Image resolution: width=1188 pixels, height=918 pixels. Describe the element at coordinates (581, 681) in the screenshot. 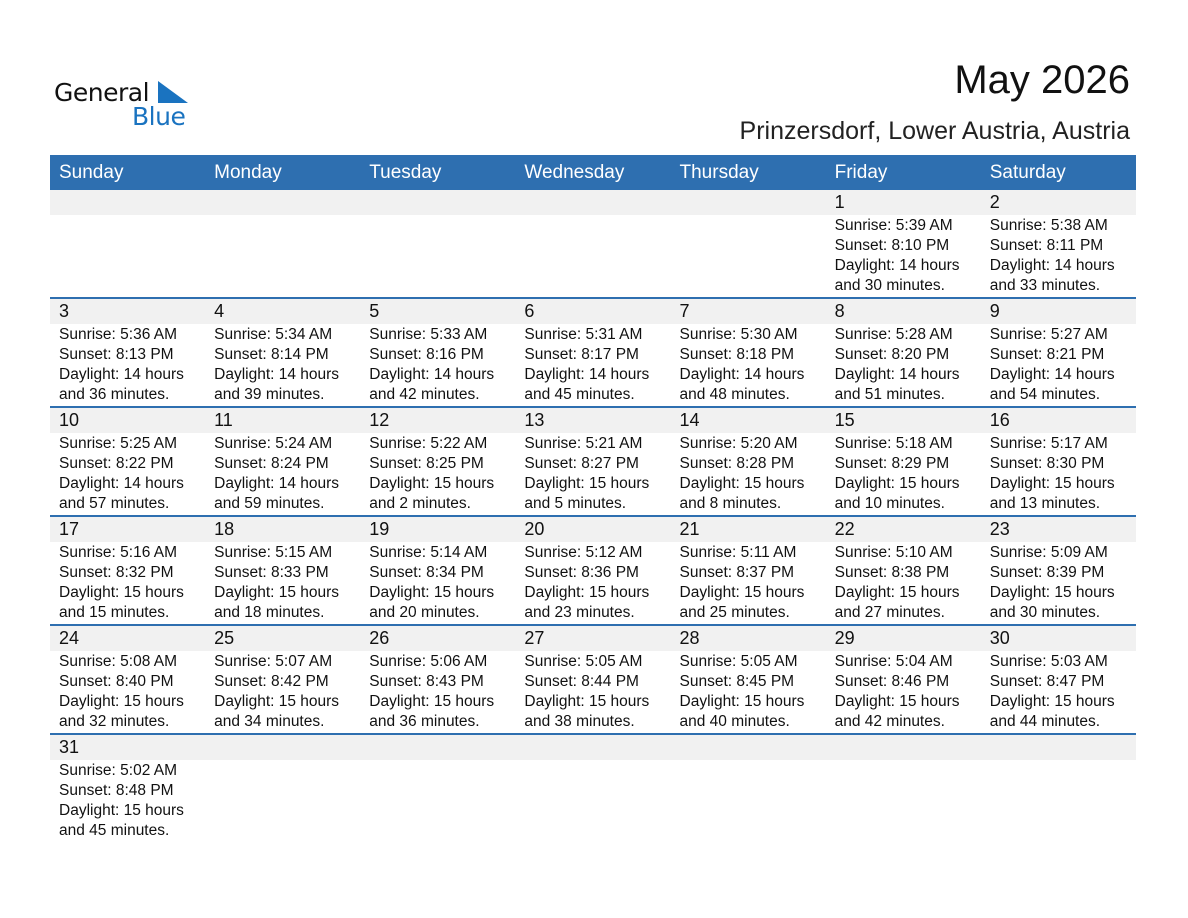

I see `sunset-time: Sunset: 8:44 PM` at that location.